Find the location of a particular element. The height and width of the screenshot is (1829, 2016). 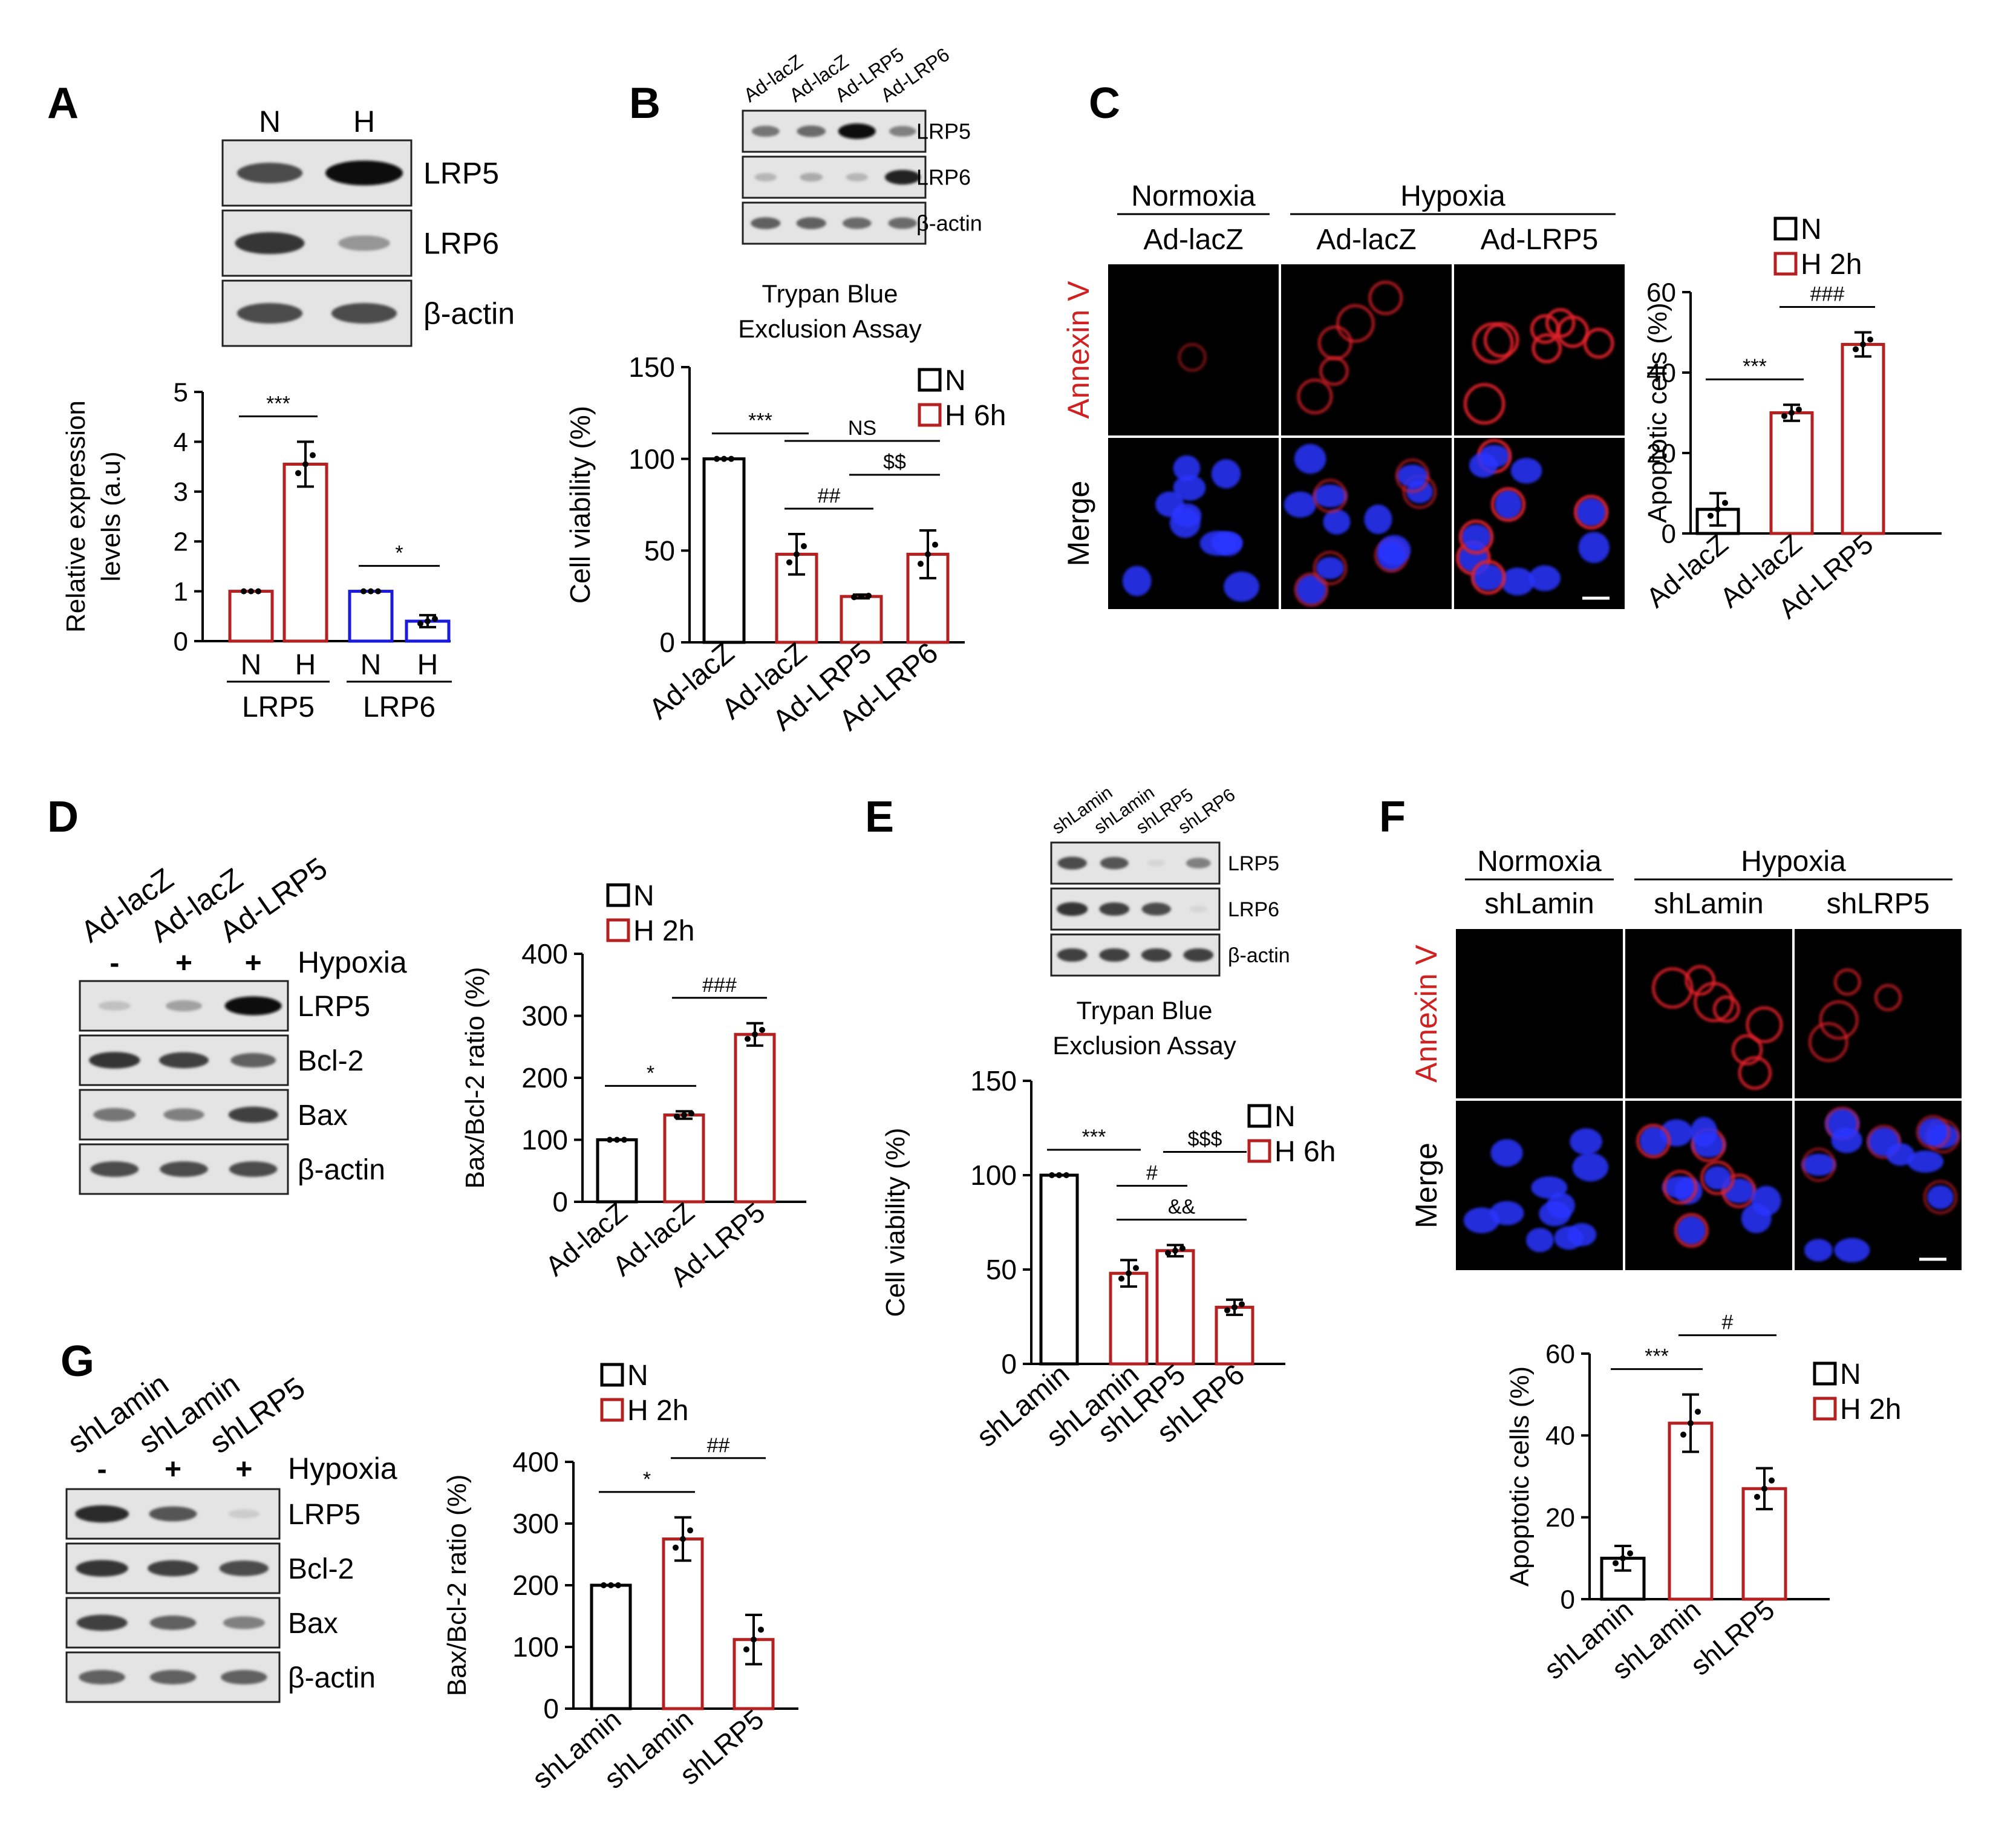

significance-label: *** is located at coordinates (1094, 1137).